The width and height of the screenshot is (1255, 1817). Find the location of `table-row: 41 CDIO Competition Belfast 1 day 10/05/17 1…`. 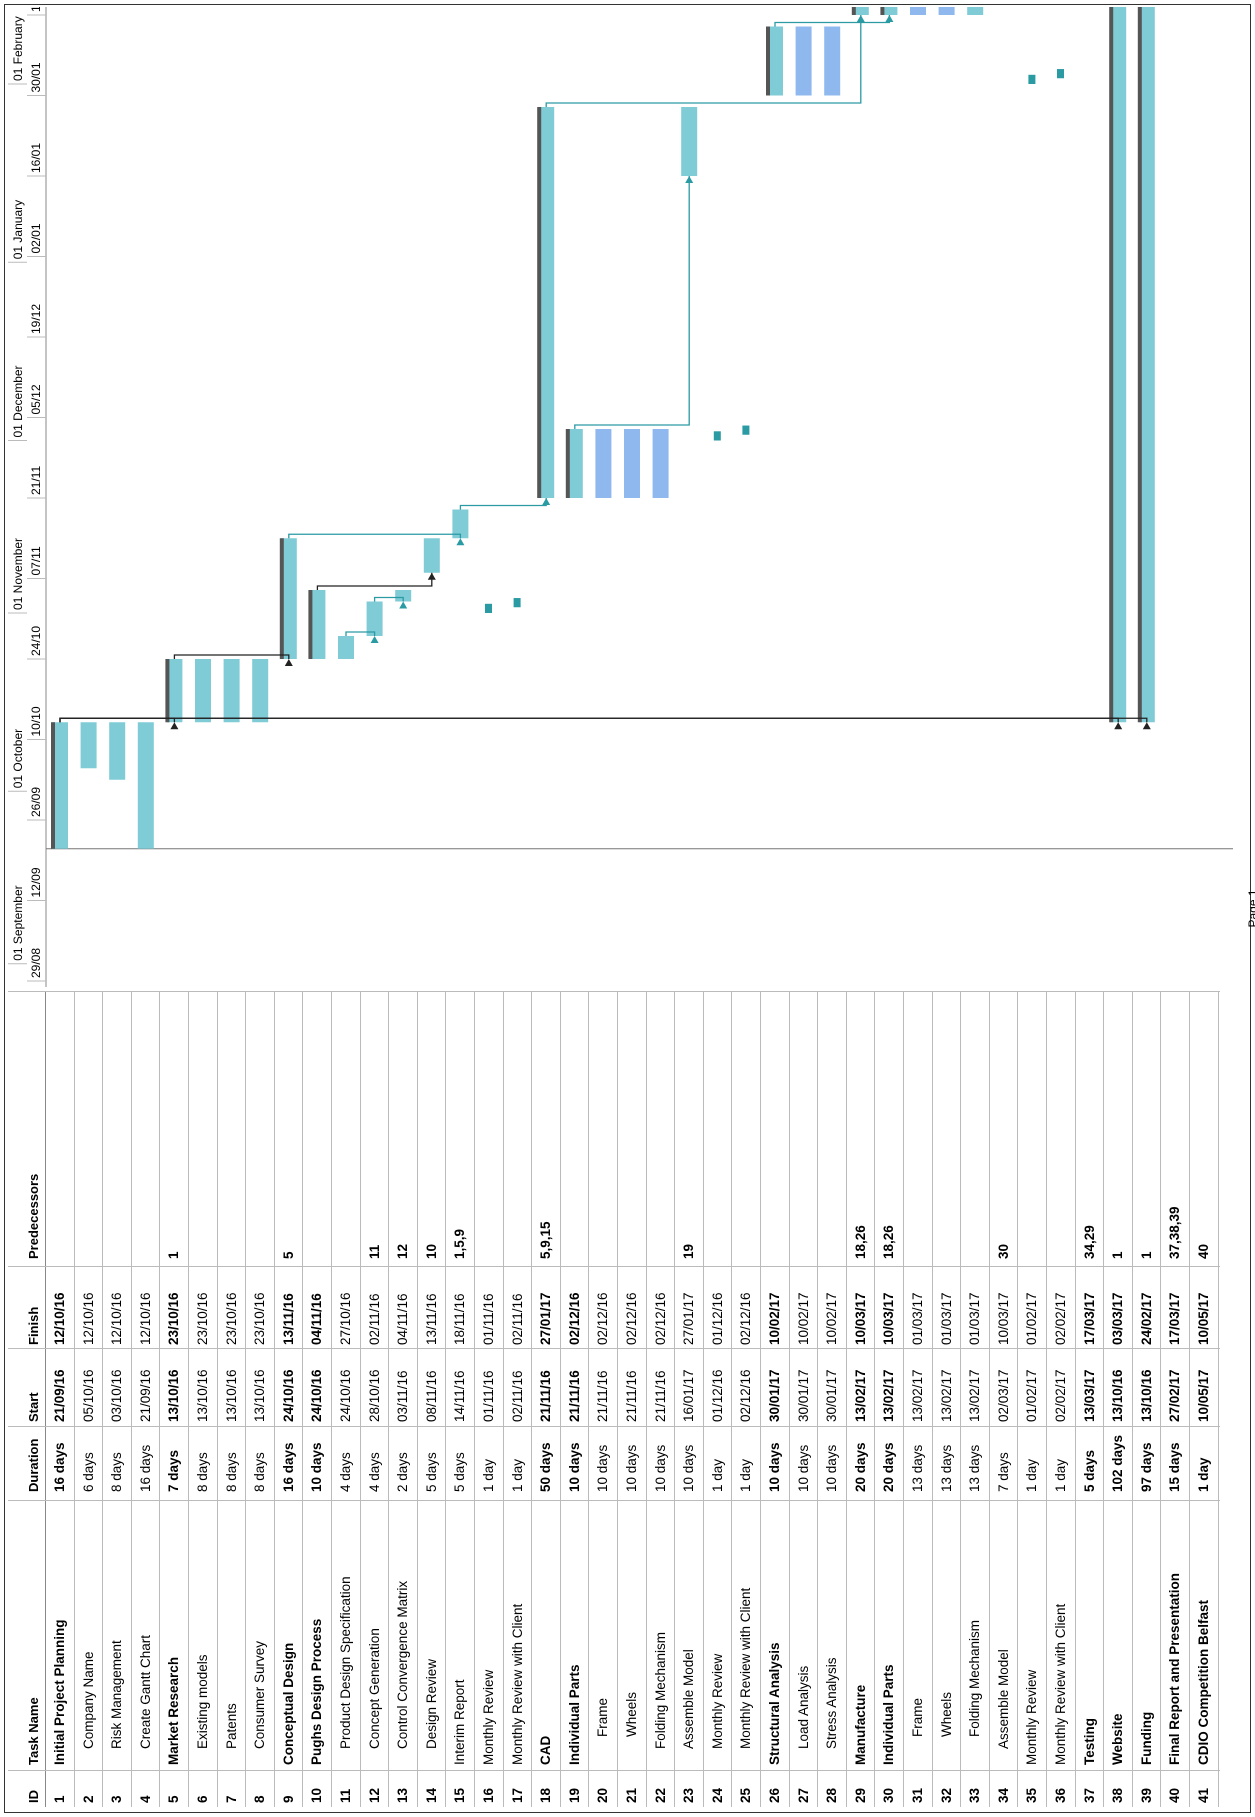

table-row: 41 CDIO Competition Belfast 1 day 10/05/17 1… is located at coordinates (1204, 1399).